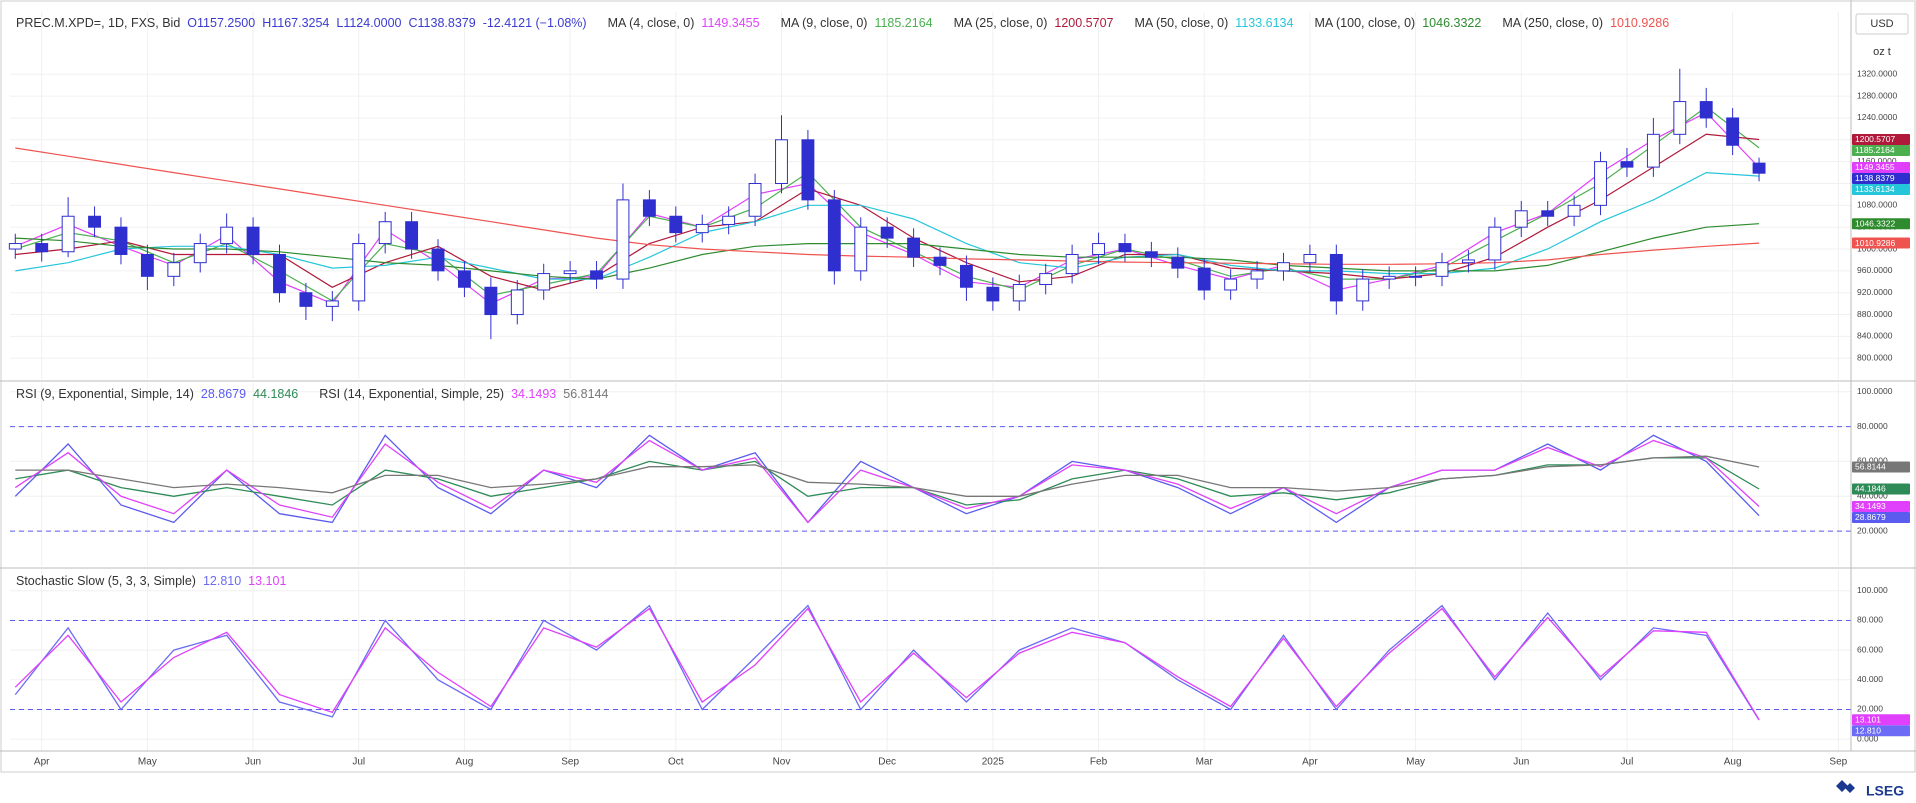 This screenshot has height=803, width=1916. Describe the element at coordinates (1875, 223) in the screenshot. I see `price-tag-label: 1046.3322` at that location.